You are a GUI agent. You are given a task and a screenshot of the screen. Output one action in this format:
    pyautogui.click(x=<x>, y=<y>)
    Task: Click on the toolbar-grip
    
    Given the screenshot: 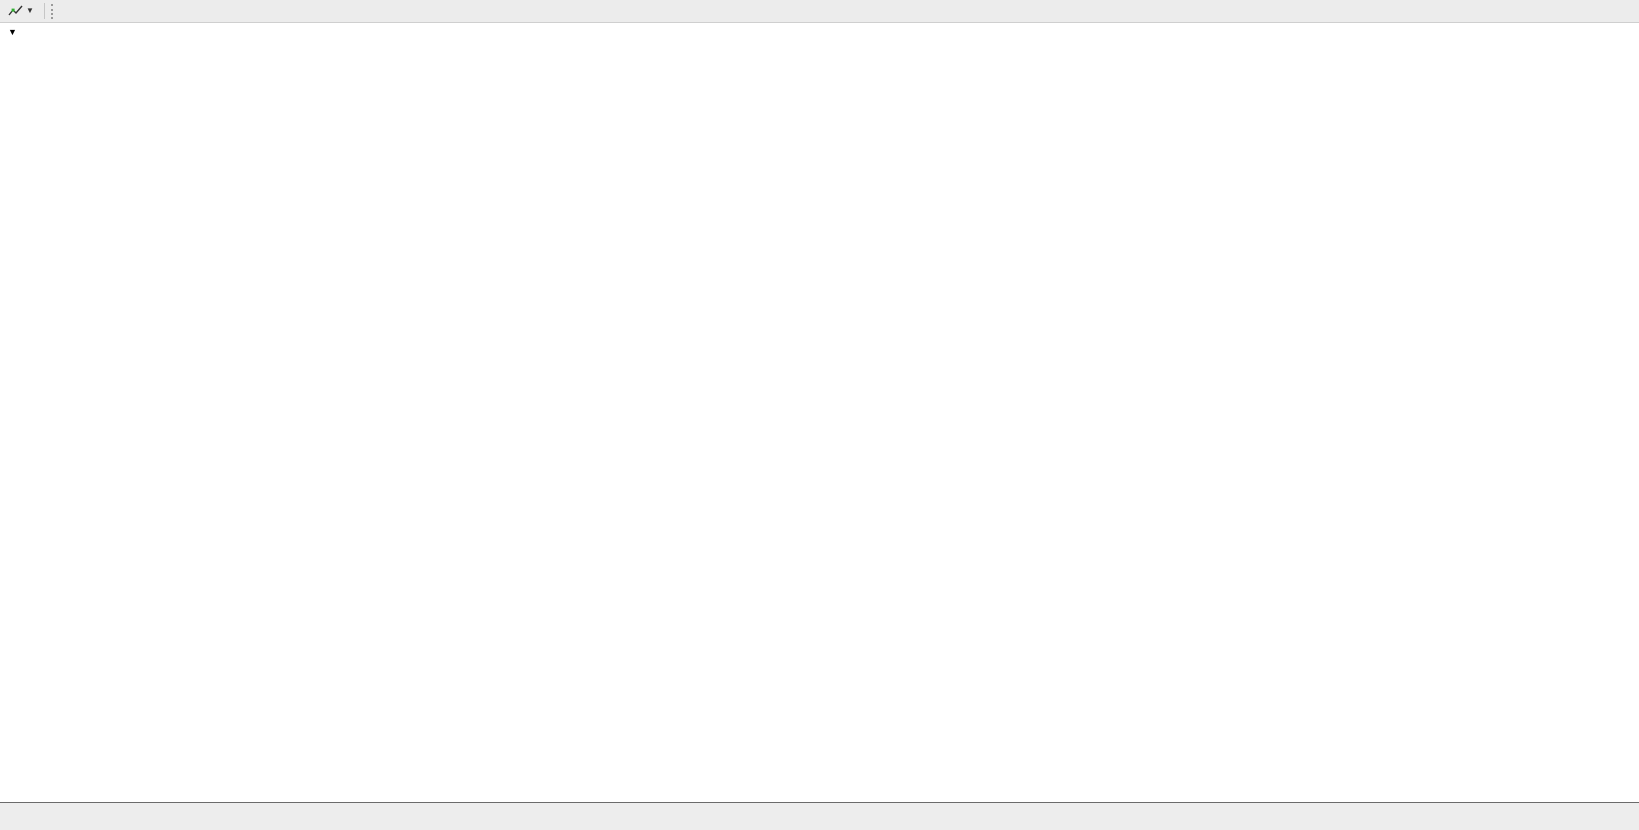 What is the action you would take?
    pyautogui.click(x=53, y=11)
    